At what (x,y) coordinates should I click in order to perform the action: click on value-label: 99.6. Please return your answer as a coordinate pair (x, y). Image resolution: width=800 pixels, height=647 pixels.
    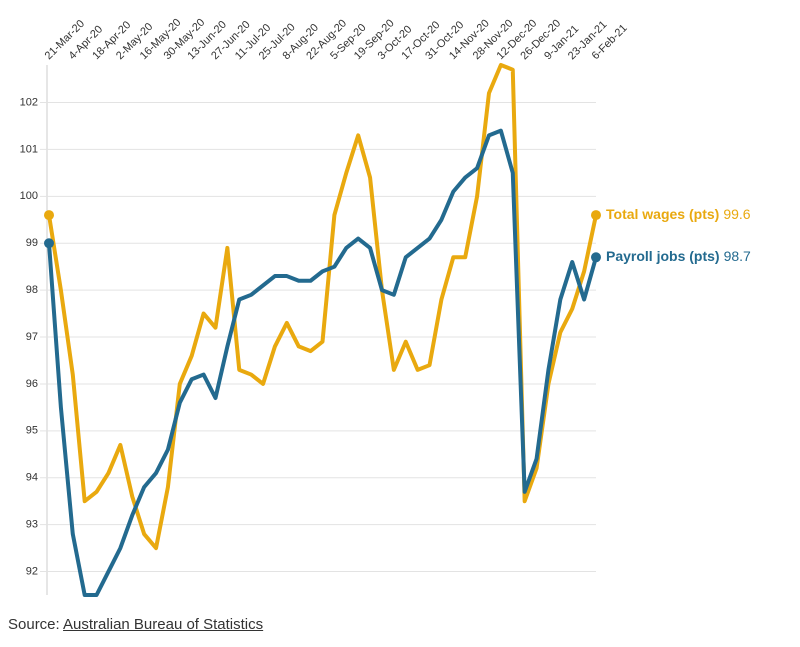
    Looking at the image, I should click on (736, 214).